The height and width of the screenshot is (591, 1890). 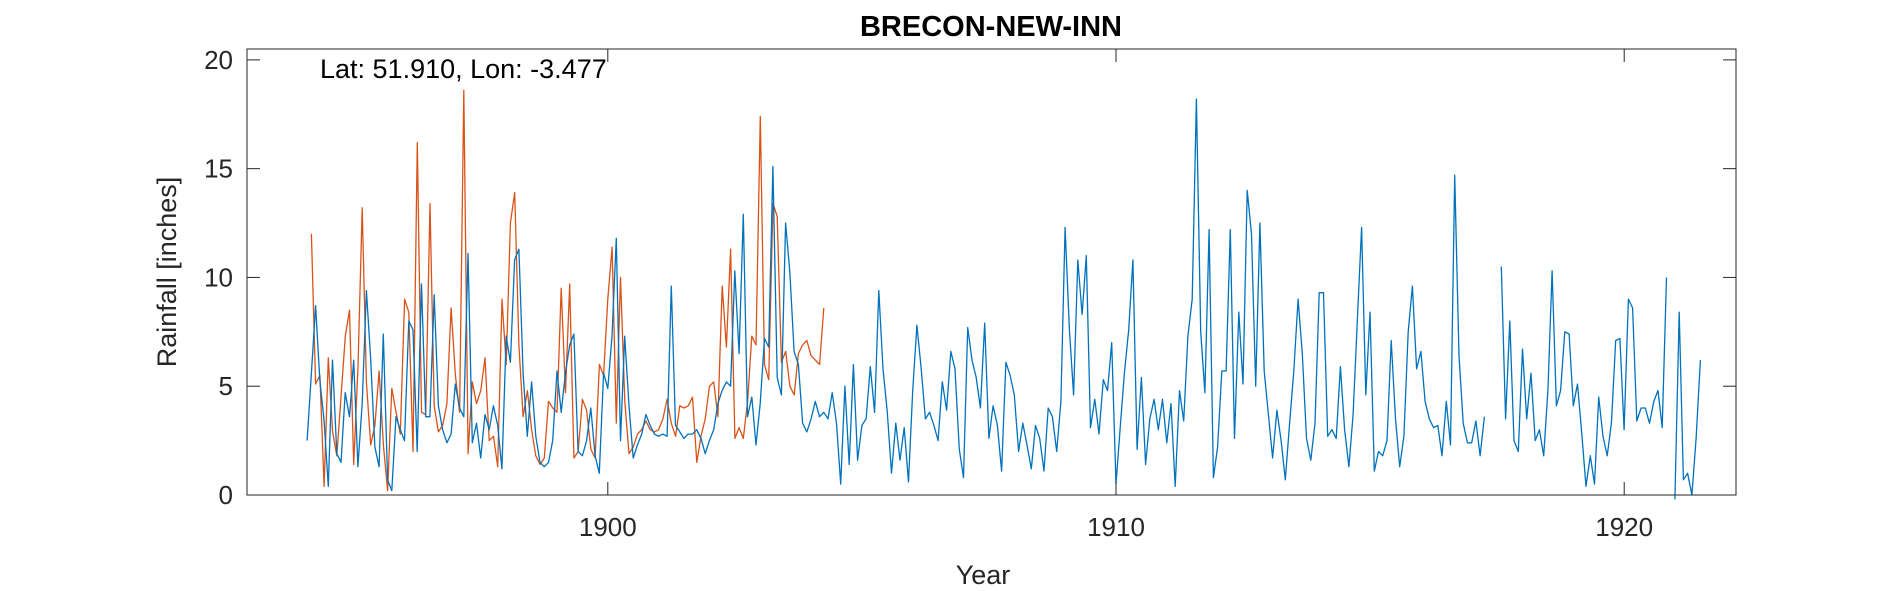 What do you see at coordinates (1116, 527) in the screenshot?
I see `x-tick-label: 1910` at bounding box center [1116, 527].